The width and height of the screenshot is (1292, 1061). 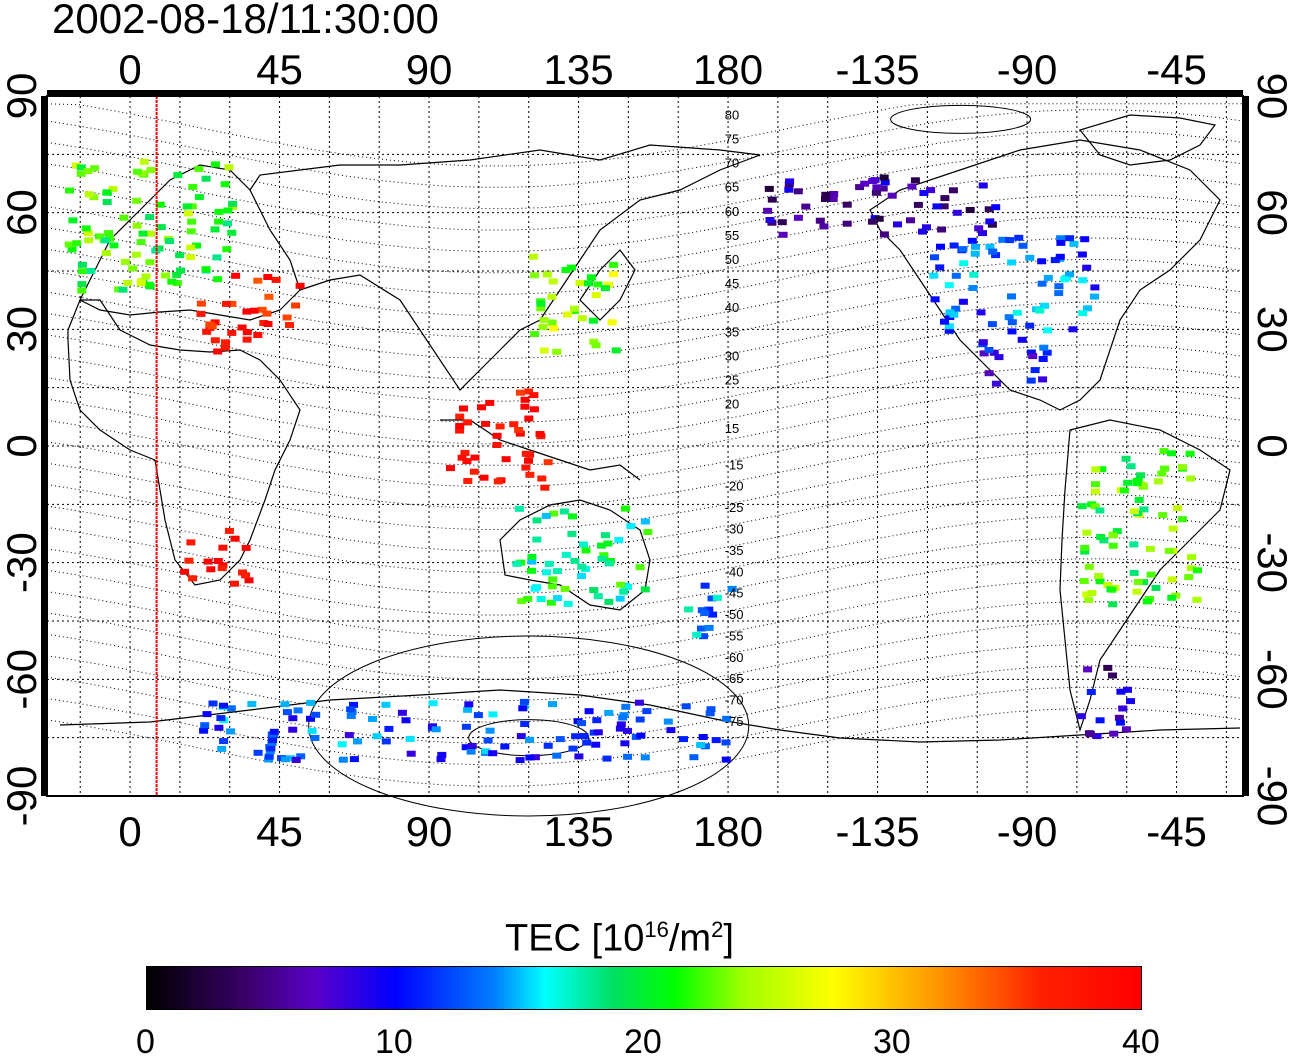 I want to click on coastline-indonesia, so click(x=540, y=450).